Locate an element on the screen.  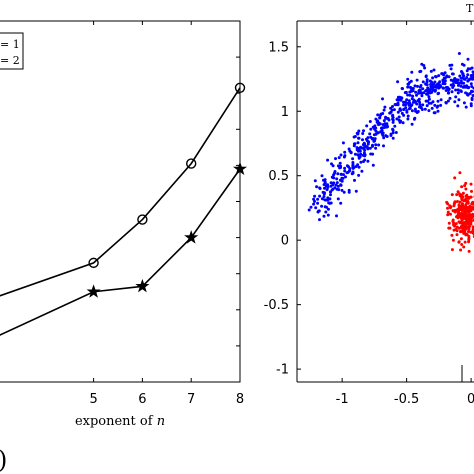
panel-label: ) is located at coordinates (3, 460).